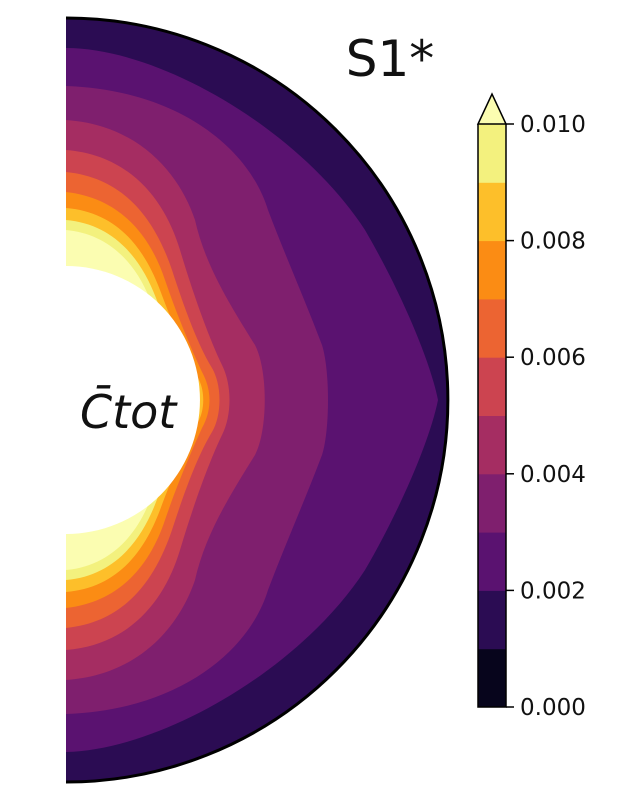 The height and width of the screenshot is (800, 640). I want to click on colorbar-tick-label: 0.006, so click(553, 358).